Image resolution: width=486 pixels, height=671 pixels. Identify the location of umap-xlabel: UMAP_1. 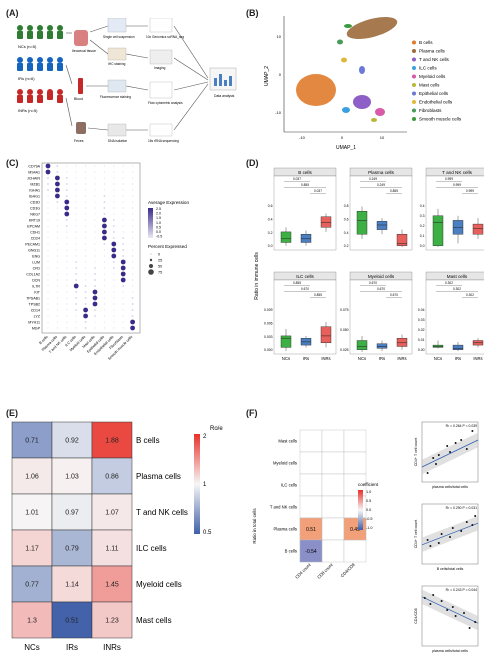
(346, 148).